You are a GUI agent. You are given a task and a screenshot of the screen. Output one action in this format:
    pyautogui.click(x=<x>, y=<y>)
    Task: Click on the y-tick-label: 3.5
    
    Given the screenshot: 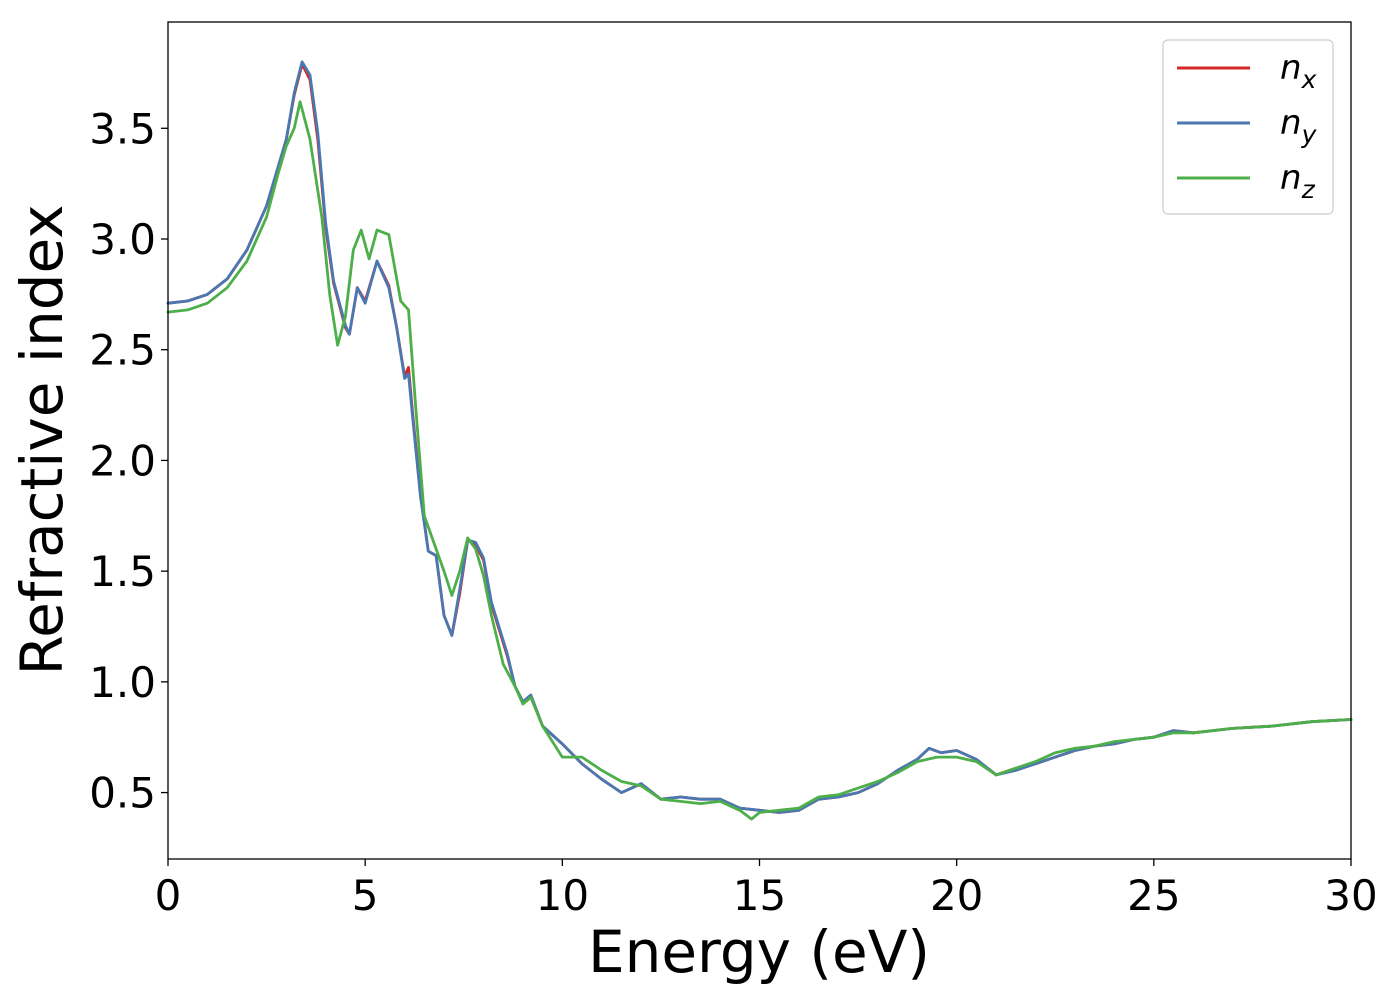 What is the action you would take?
    pyautogui.click(x=122, y=128)
    